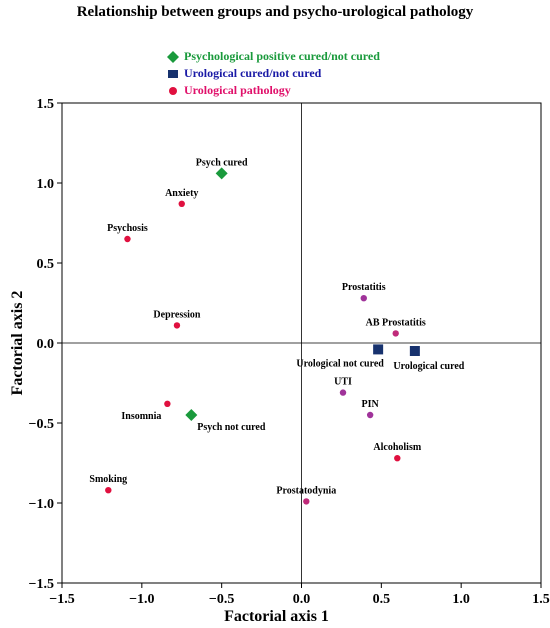 This screenshot has height=628, width=550. What do you see at coordinates (340, 363) in the screenshot?
I see `label-urological-not-cured: Urological not cured` at bounding box center [340, 363].